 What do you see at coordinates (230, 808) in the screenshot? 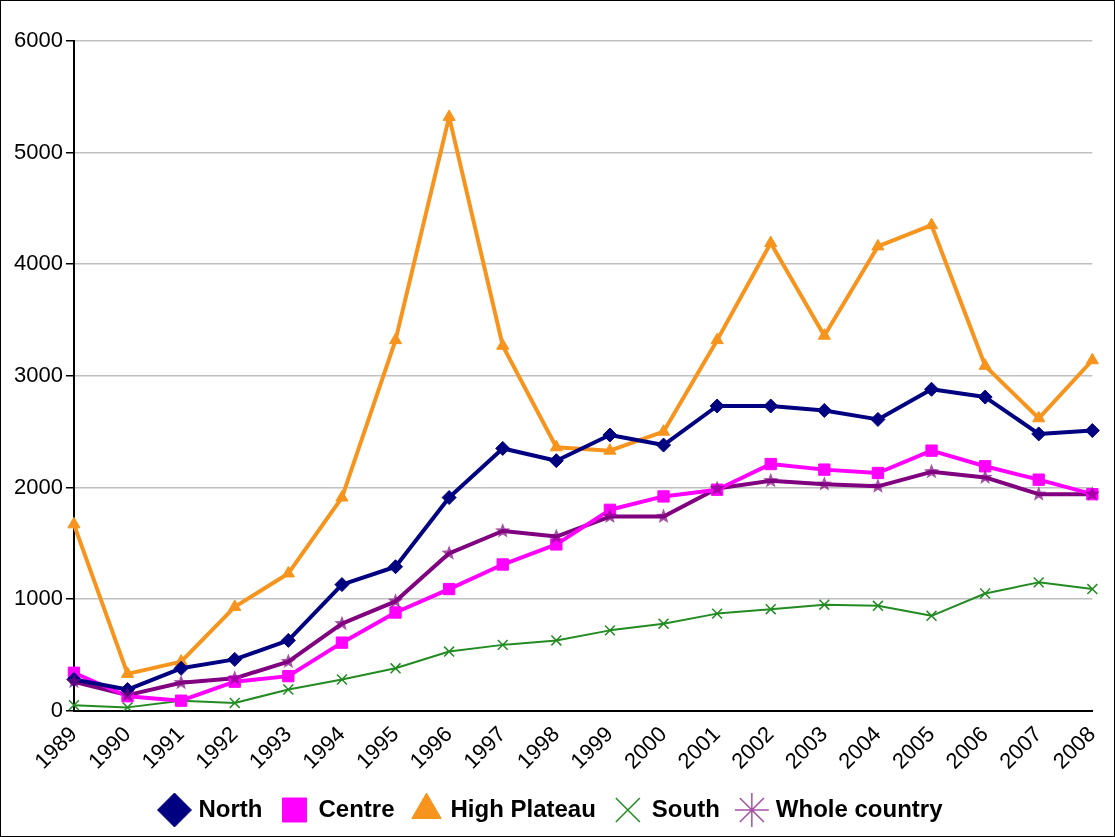
I see `legend-label: North` at bounding box center [230, 808].